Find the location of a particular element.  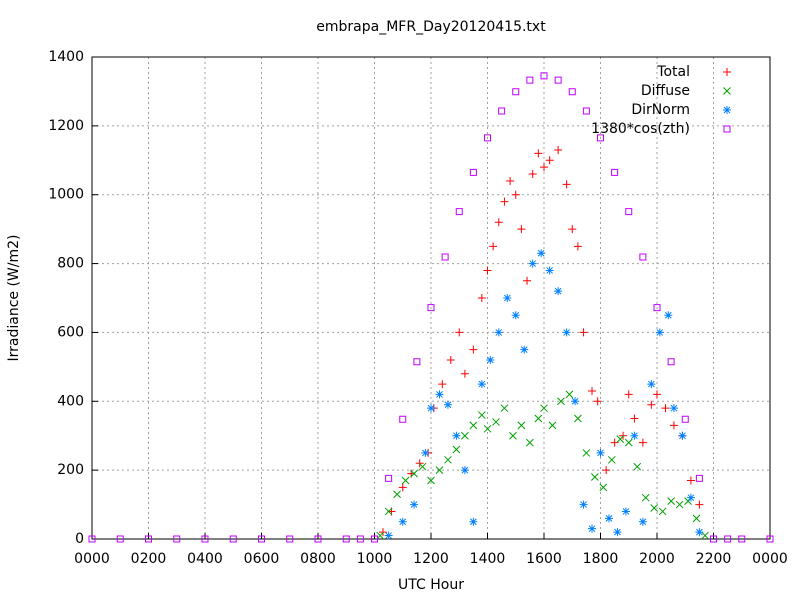

x-tick-label: 2000 is located at coordinates (657, 559).